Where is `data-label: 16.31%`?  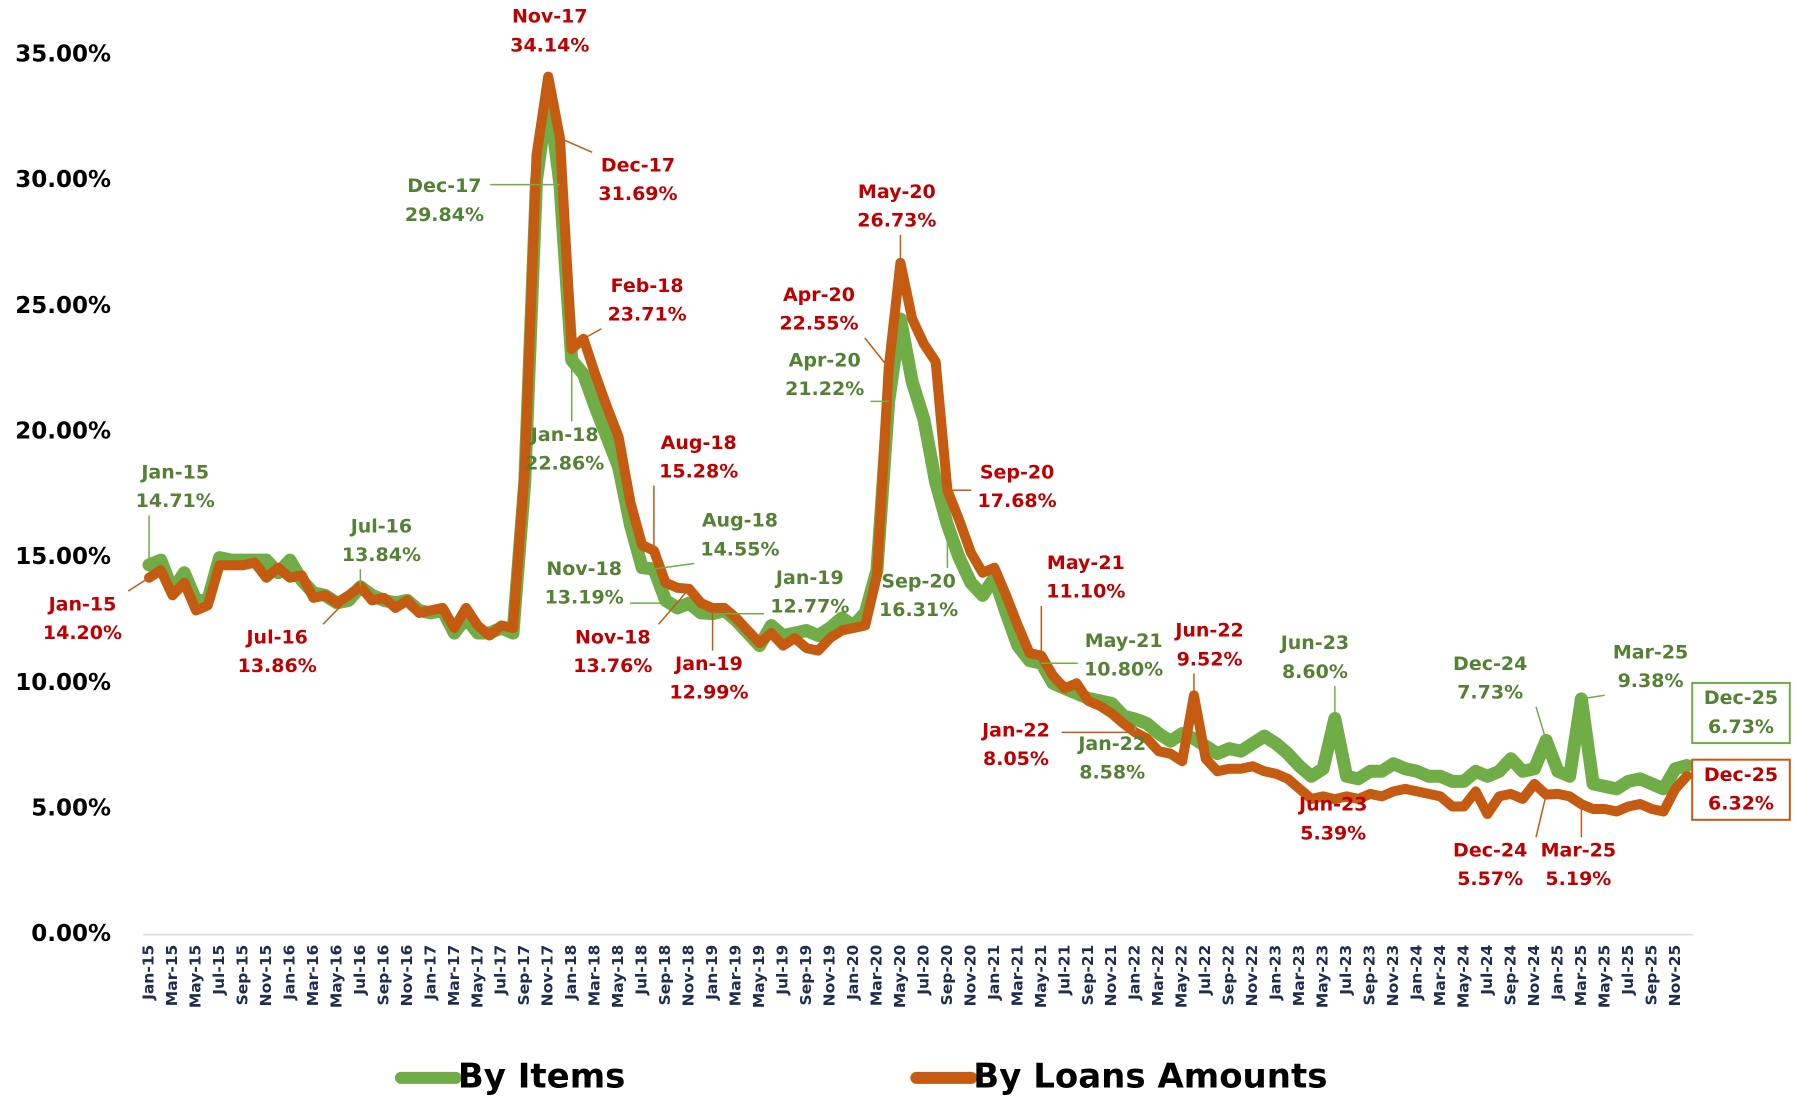 data-label: 16.31% is located at coordinates (918, 610).